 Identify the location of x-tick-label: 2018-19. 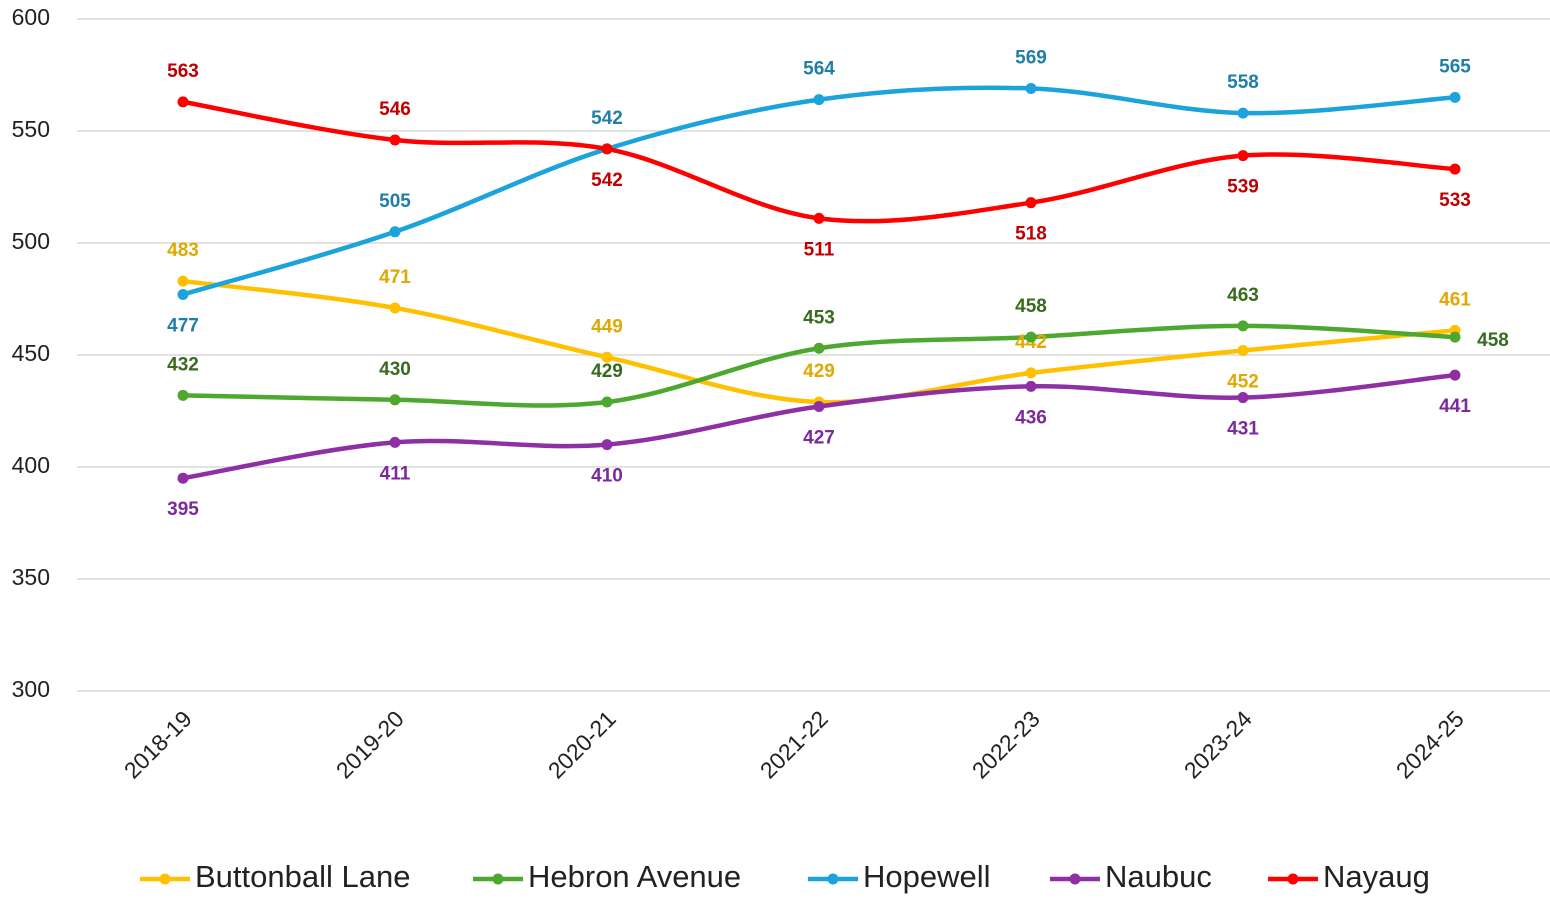
(158, 744).